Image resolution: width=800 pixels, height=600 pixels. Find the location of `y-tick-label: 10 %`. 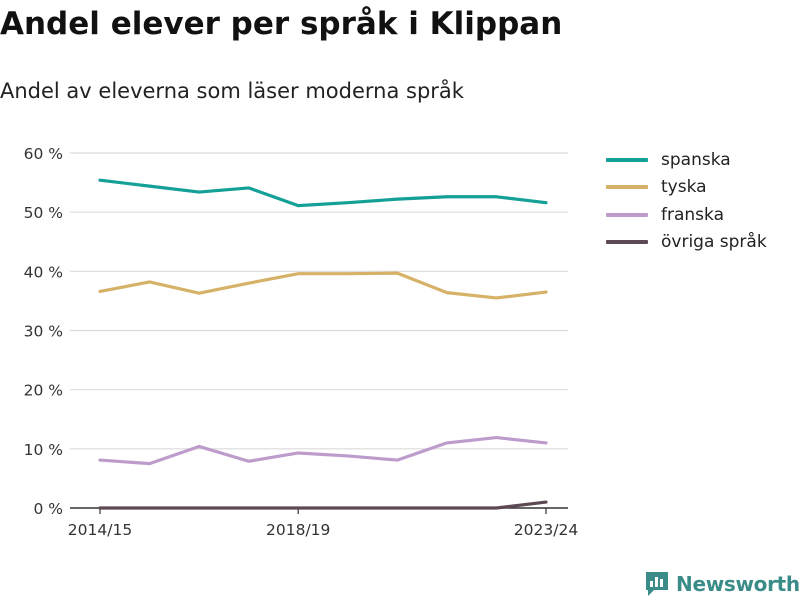

y-tick-label: 10 % is located at coordinates (43, 450).